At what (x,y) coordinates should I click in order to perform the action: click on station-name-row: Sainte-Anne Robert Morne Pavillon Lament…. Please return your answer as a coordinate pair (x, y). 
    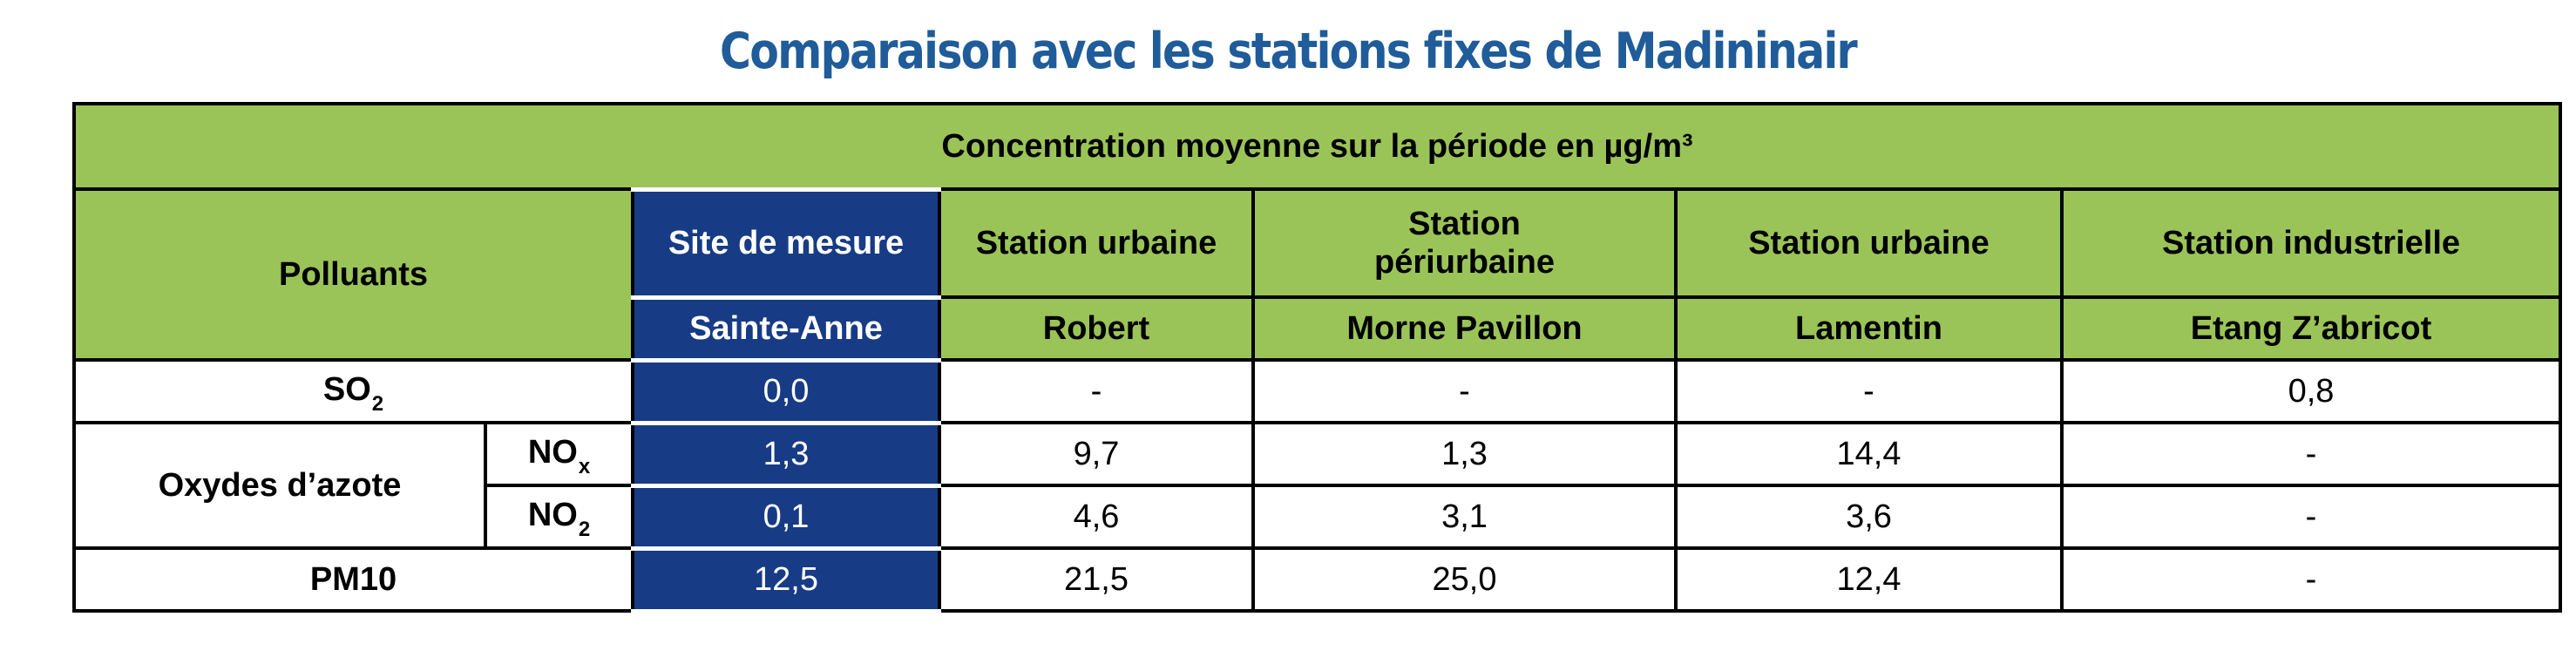
    Looking at the image, I should click on (1319, 329).